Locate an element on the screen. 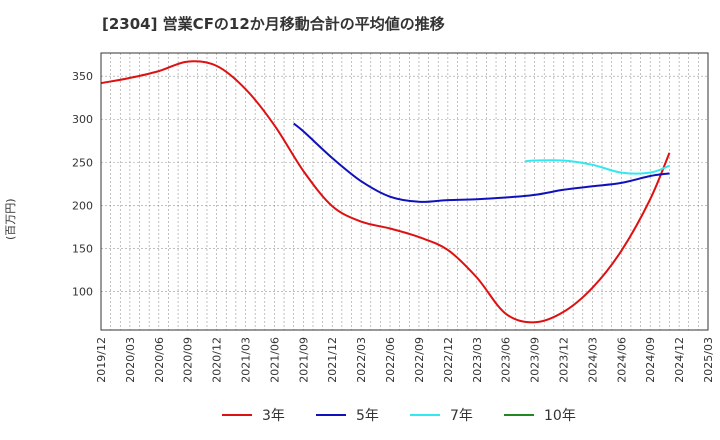  legend-item: 7年 is located at coordinates (441, 415).